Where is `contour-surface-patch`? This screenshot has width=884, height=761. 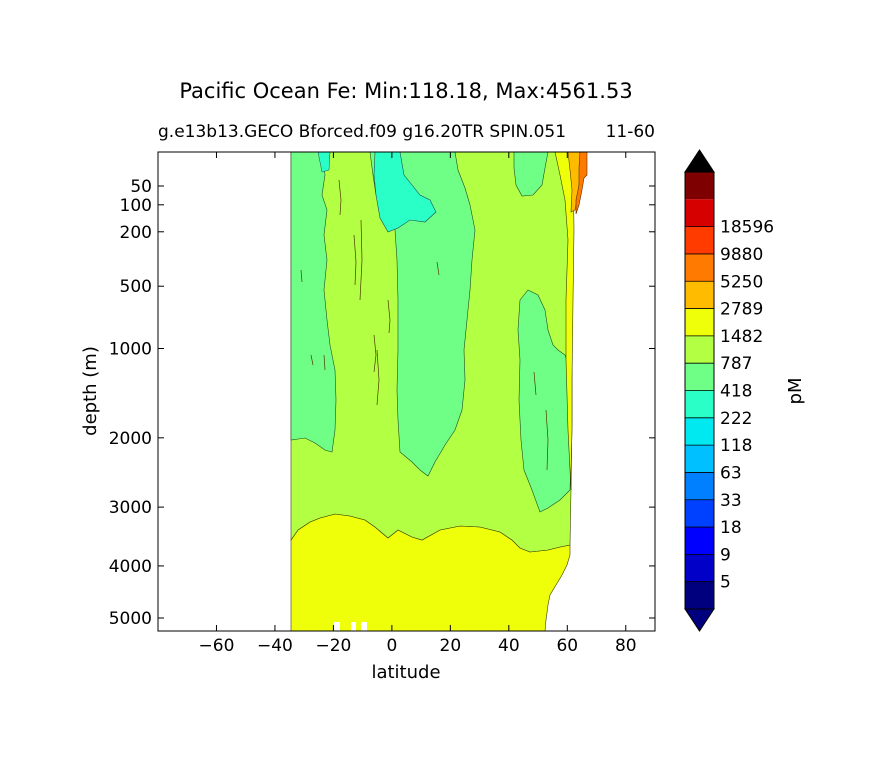 contour-surface-patch is located at coordinates (405, 192).